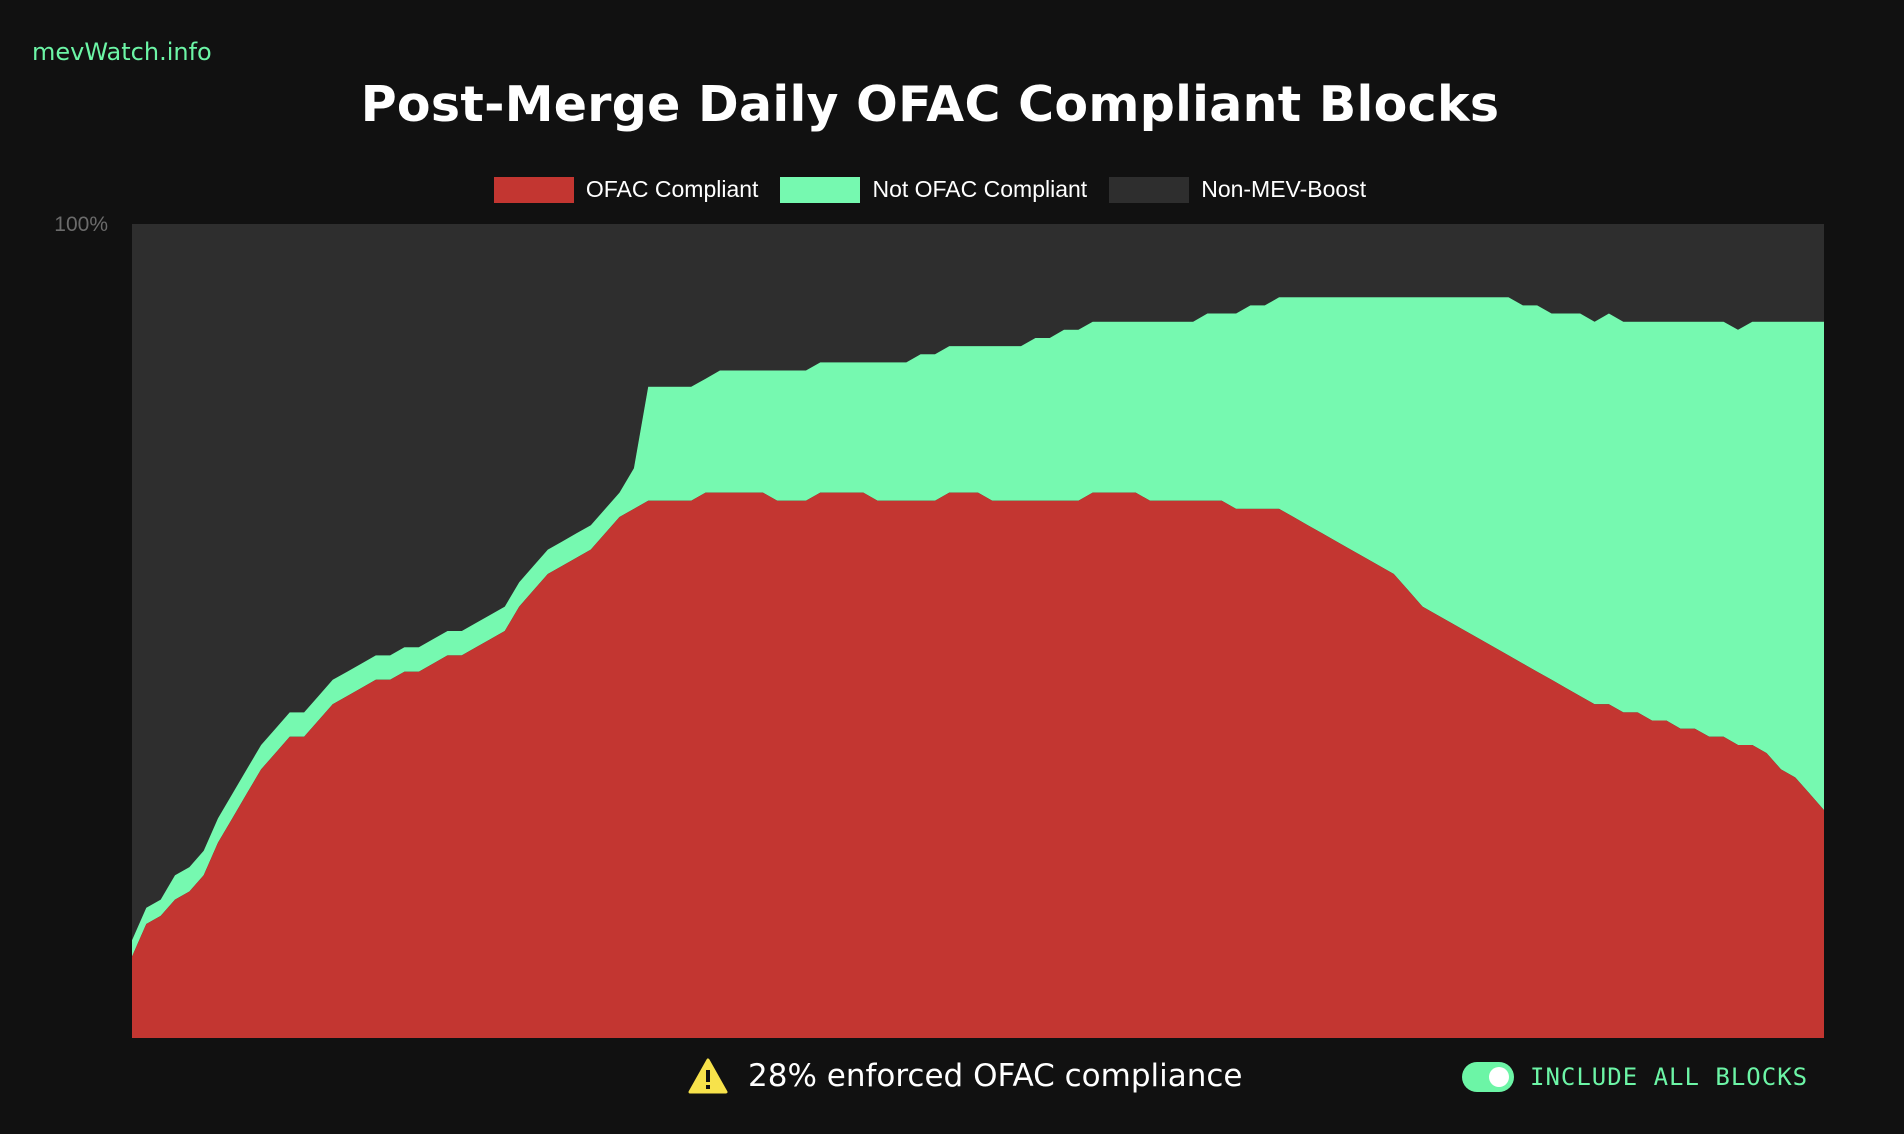 Image resolution: width=1904 pixels, height=1134 pixels. I want to click on include-all-blocks-toggle: INCLUDE ALL BLOCKS, so click(1635, 1077).